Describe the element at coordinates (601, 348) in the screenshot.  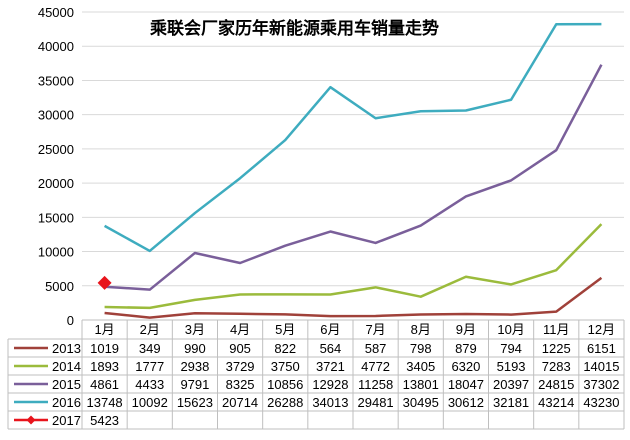
I see `data-label: 6151` at that location.